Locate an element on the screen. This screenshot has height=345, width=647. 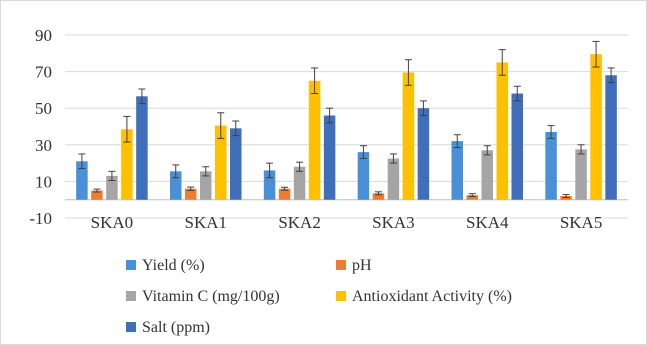
x-category-label: SKA1 is located at coordinates (205, 222).